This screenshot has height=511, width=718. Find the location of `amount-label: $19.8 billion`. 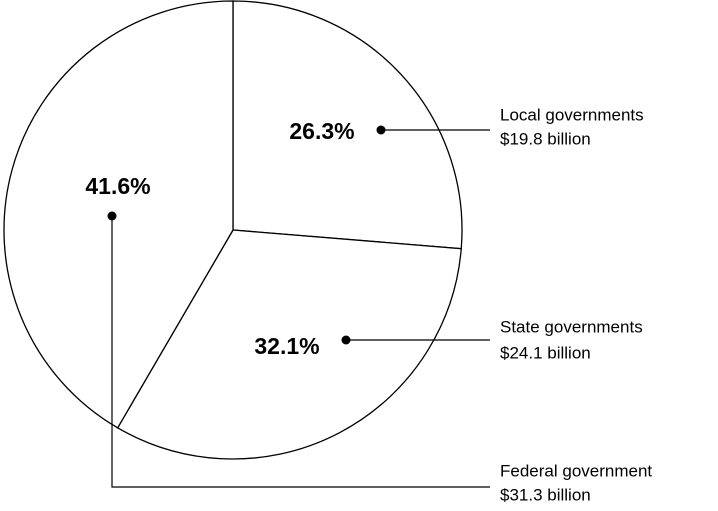

amount-label: $19.8 billion is located at coordinates (545, 138).